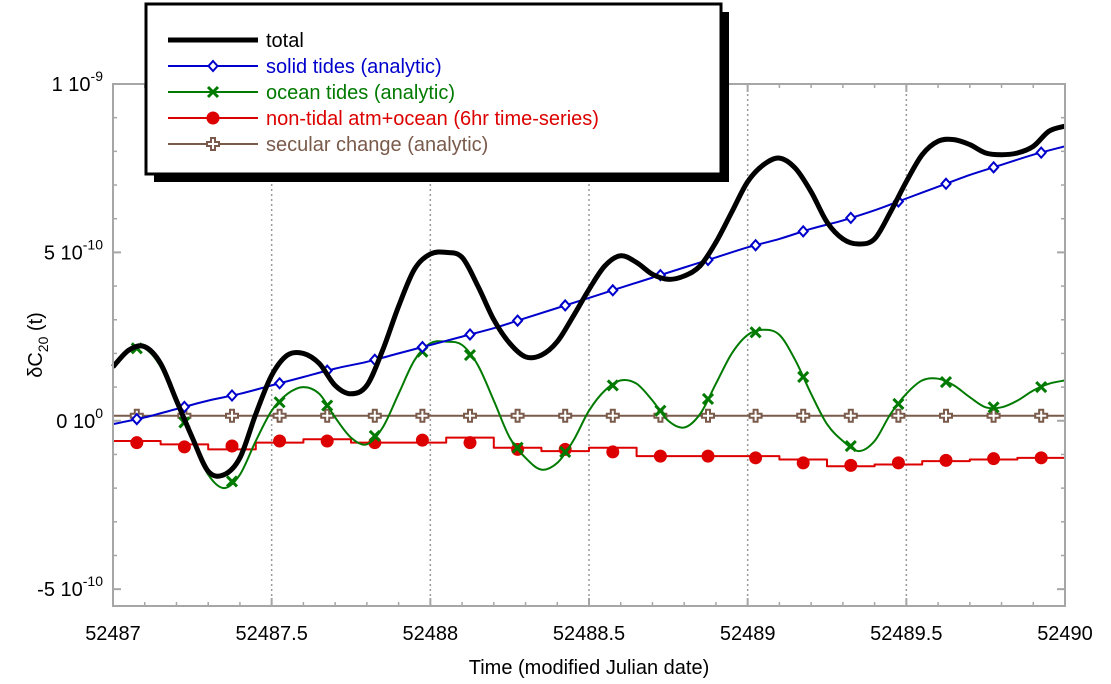 The width and height of the screenshot is (1111, 684). Describe the element at coordinates (99, 413) in the screenshot. I see `y-tick-exponent: 0` at that location.